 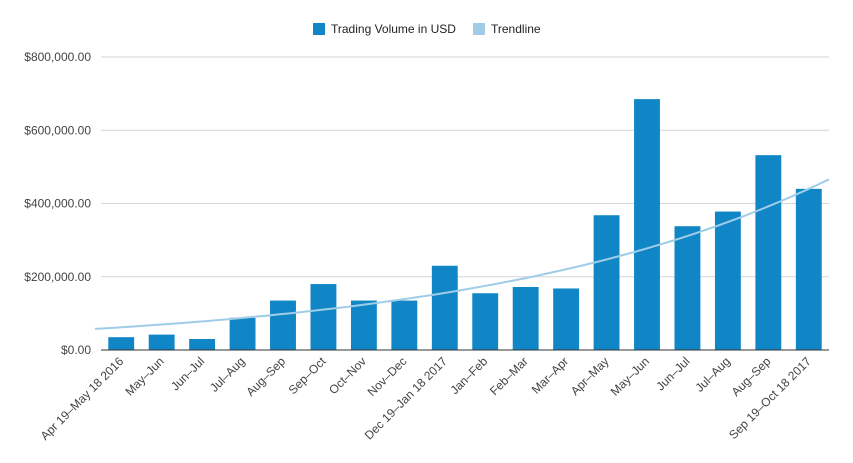 I want to click on legend-swatch-trendline, so click(x=479, y=29).